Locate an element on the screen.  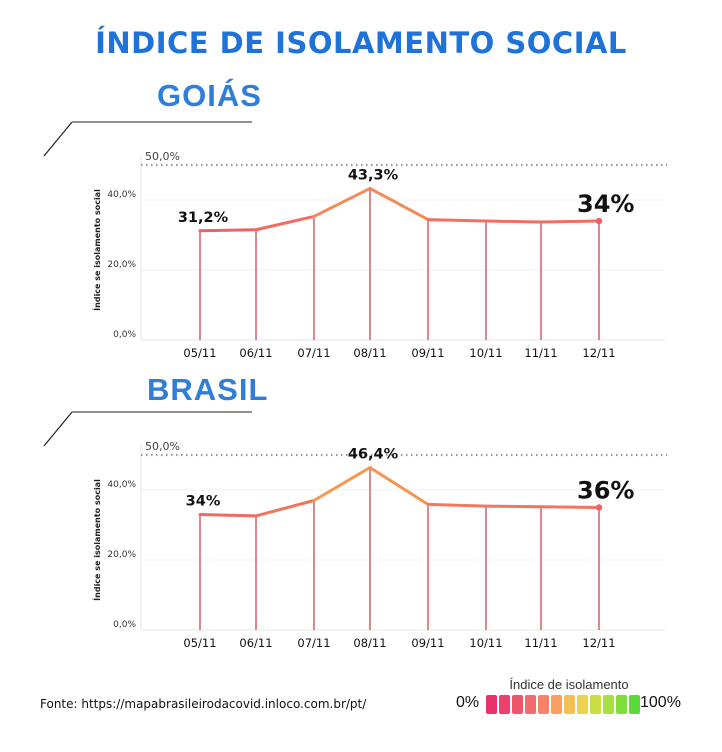
data-label: 46,4% is located at coordinates (373, 455).